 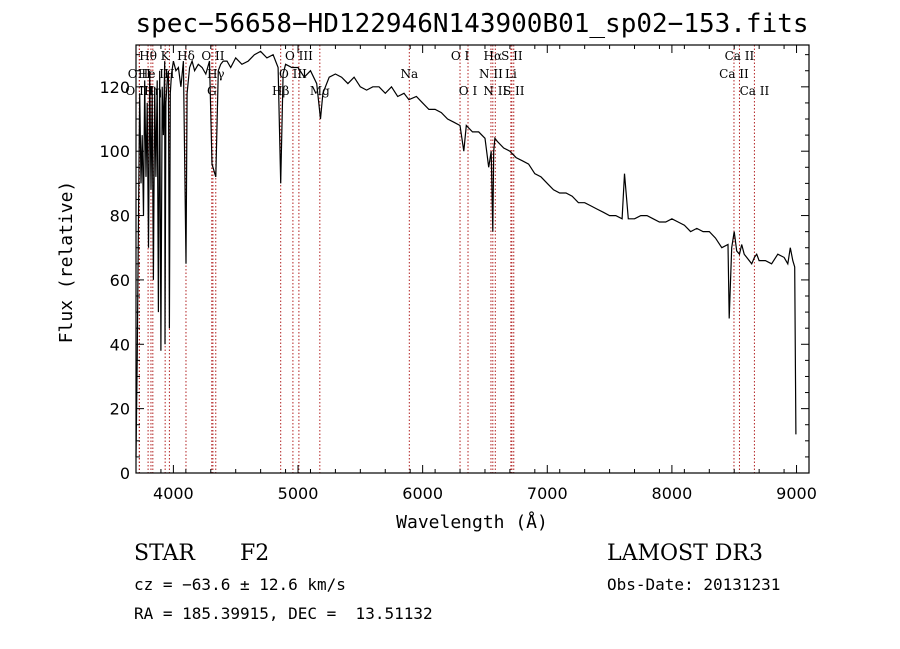 I want to click on line-label-23: S II, so click(x=514, y=91).